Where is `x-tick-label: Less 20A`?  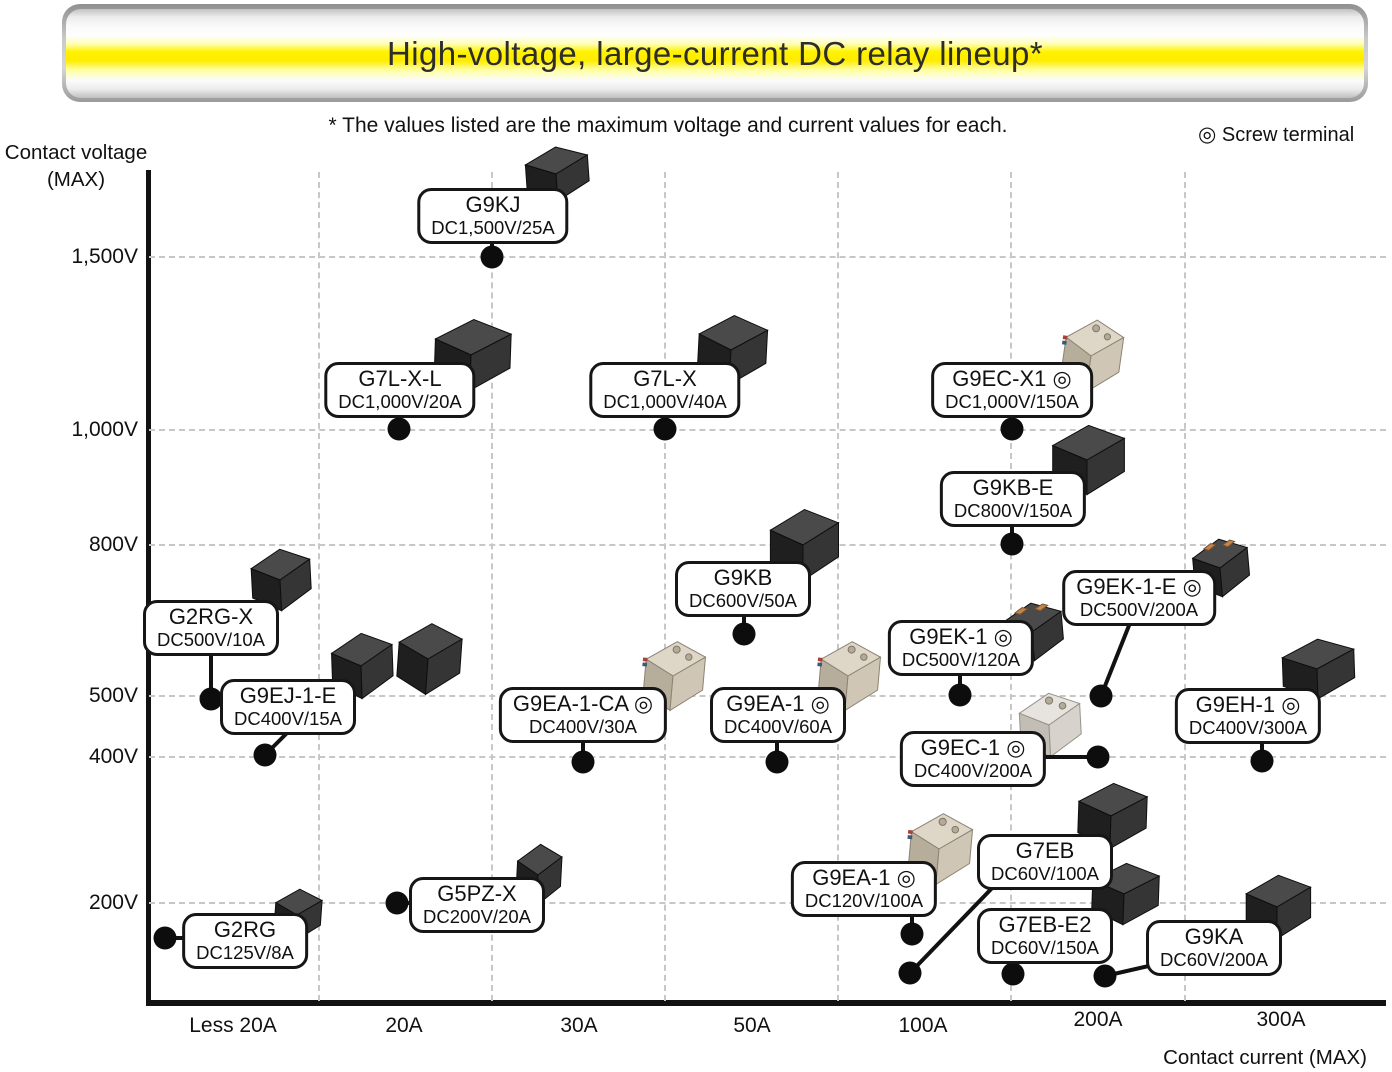 x-tick-label: Less 20A is located at coordinates (233, 1025).